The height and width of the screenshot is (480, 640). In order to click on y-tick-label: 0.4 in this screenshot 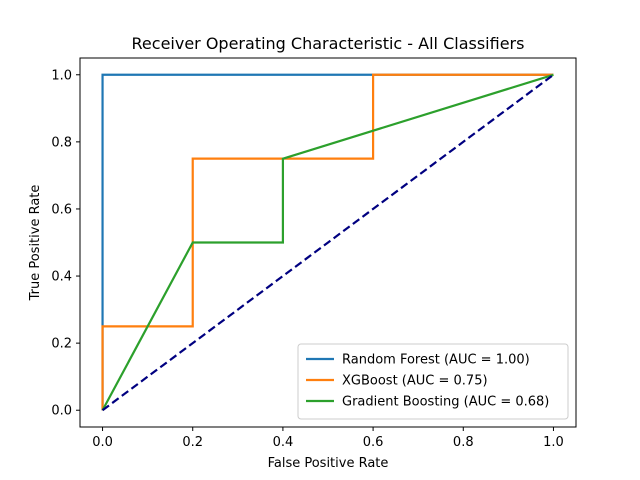, I will do `click(61, 277)`.